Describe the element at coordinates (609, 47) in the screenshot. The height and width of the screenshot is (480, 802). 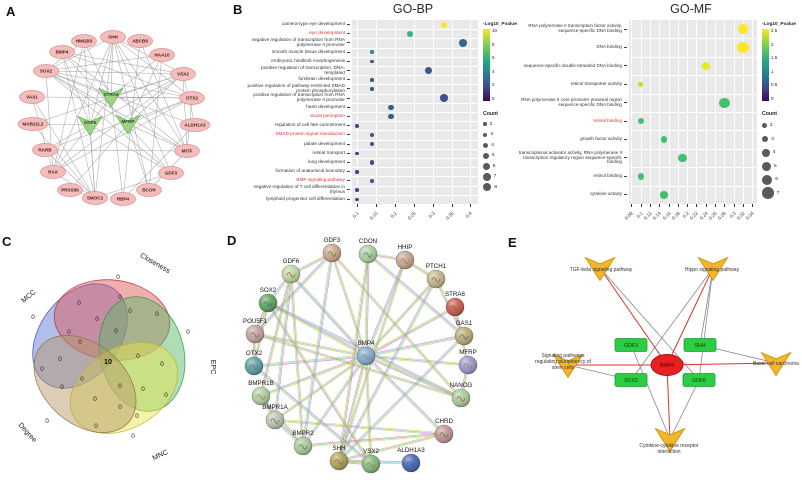
I see `term-label: DNA binding` at that location.